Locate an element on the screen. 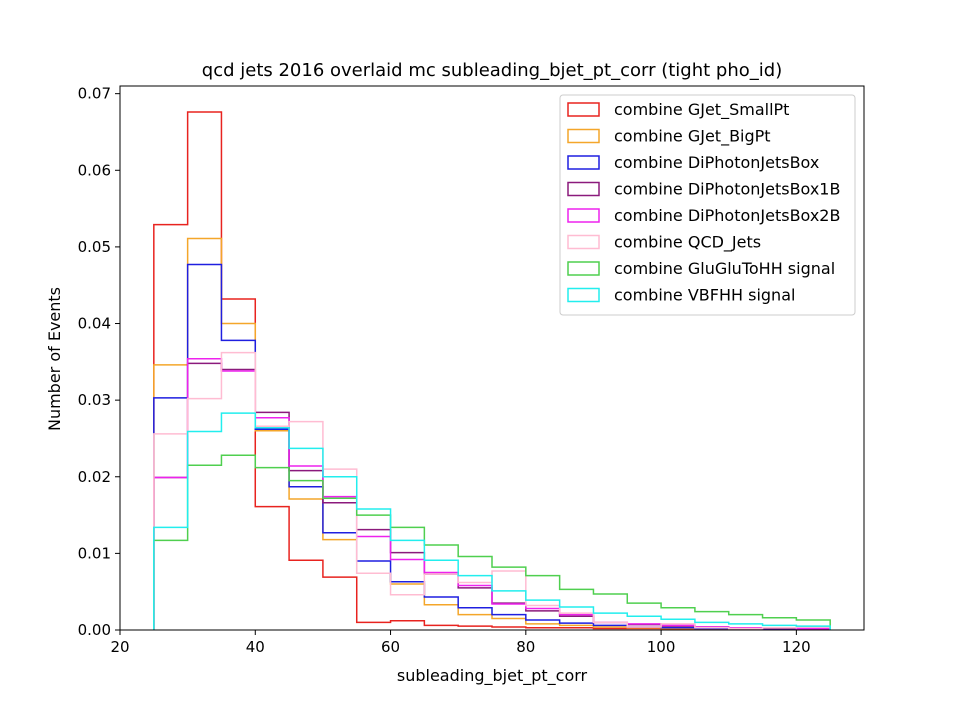  x-tick-label: 100 is located at coordinates (661, 647).